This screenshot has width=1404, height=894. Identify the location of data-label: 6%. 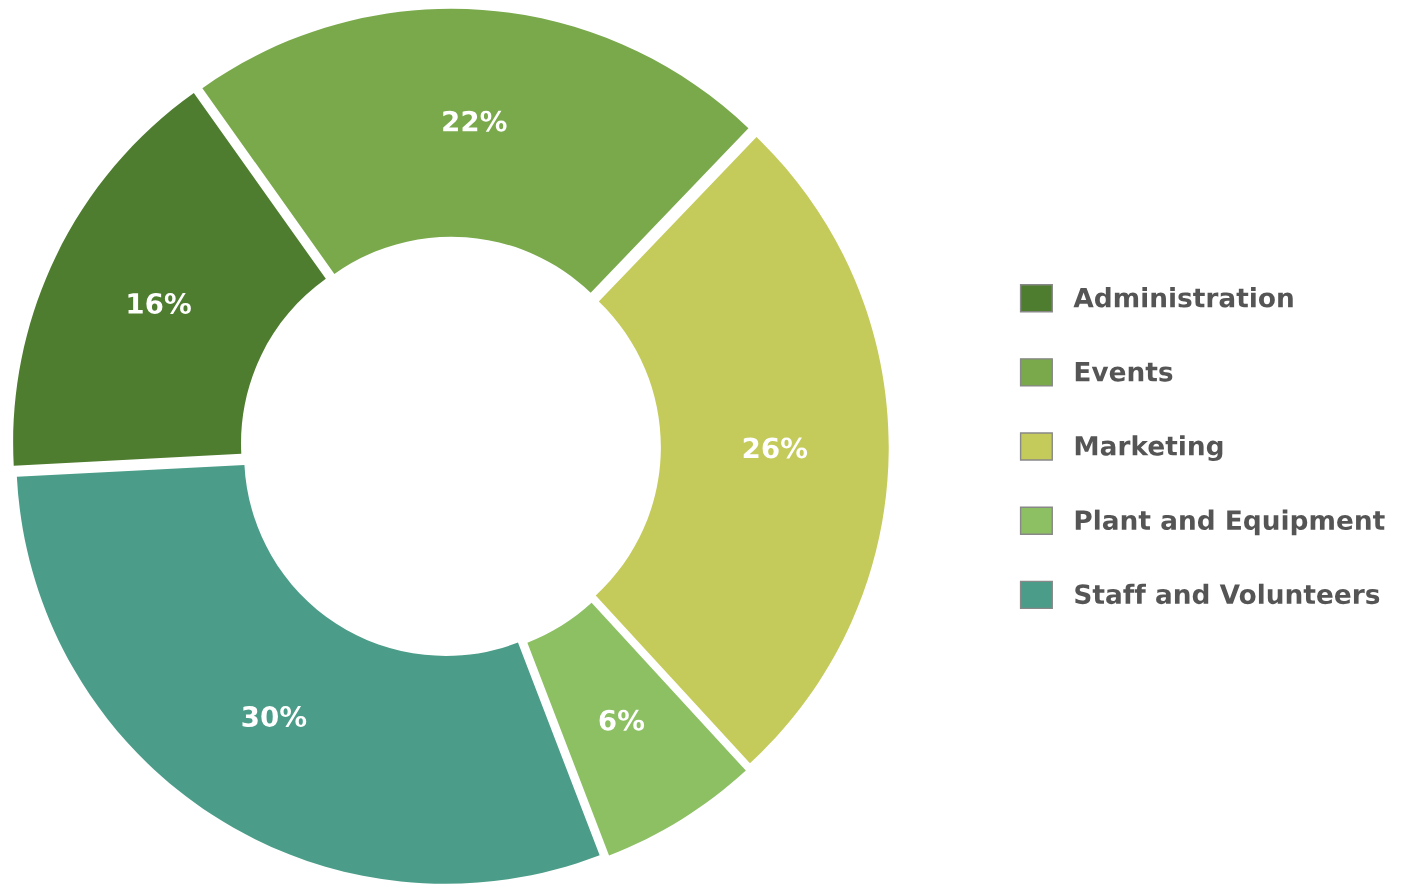
(622, 720).